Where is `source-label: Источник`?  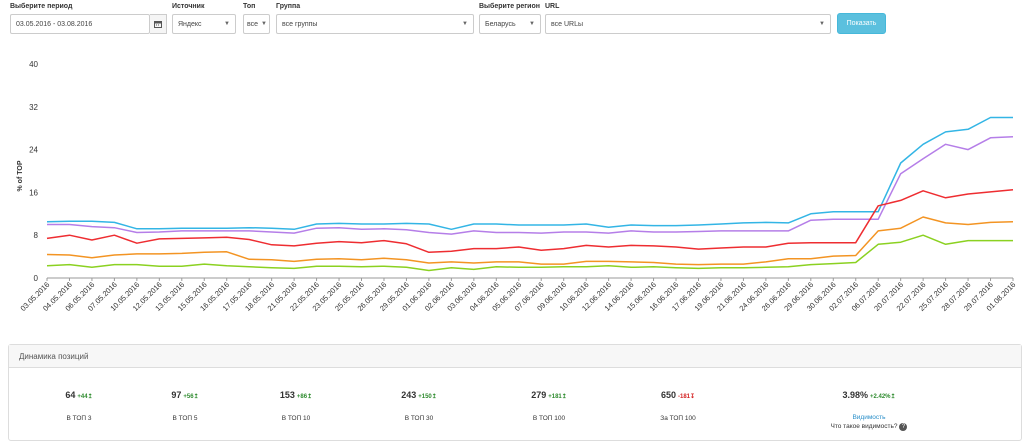
source-label: Источник is located at coordinates (188, 6).